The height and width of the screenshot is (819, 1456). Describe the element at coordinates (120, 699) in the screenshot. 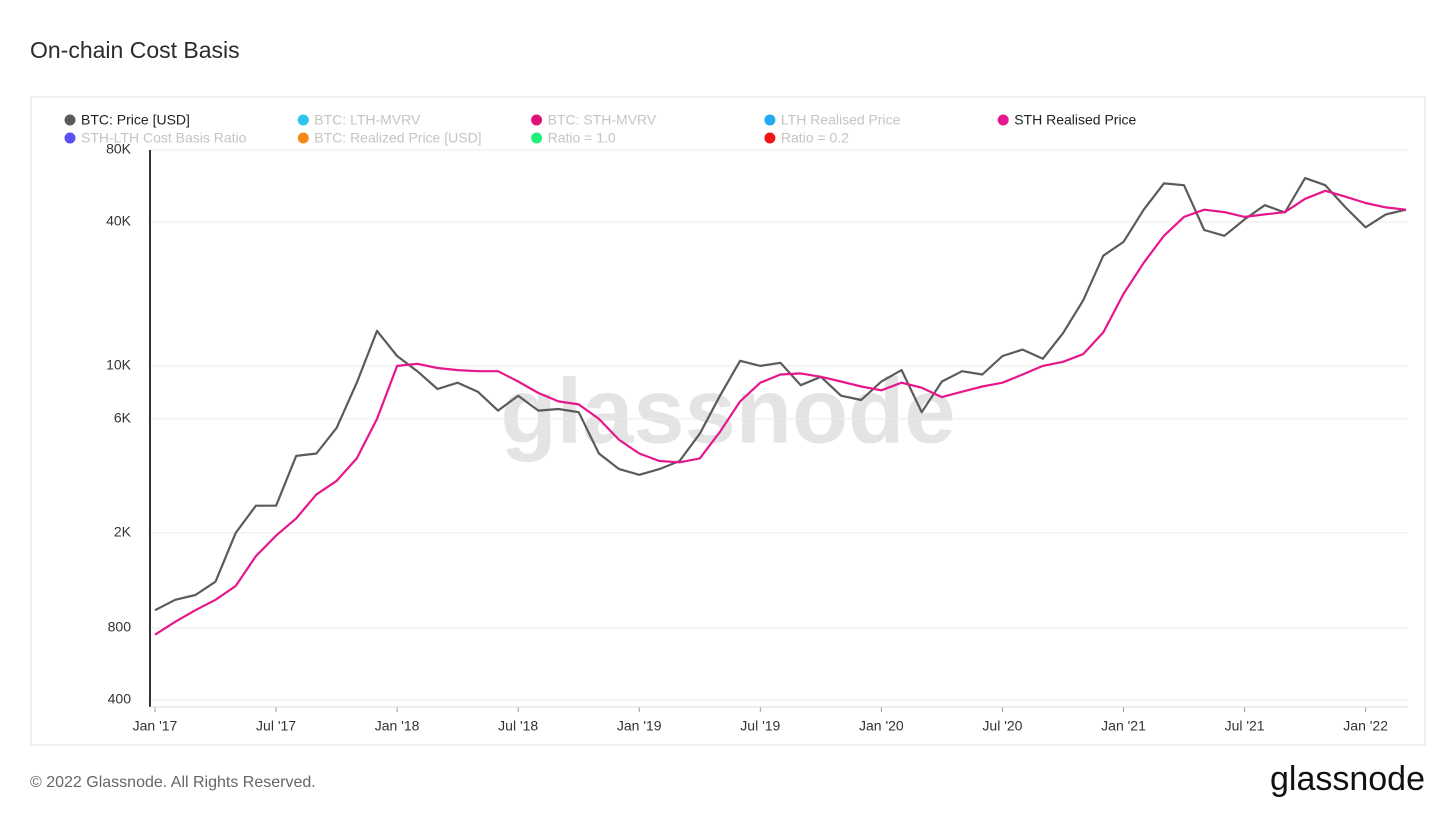

I see `y-tick-label: 400` at that location.